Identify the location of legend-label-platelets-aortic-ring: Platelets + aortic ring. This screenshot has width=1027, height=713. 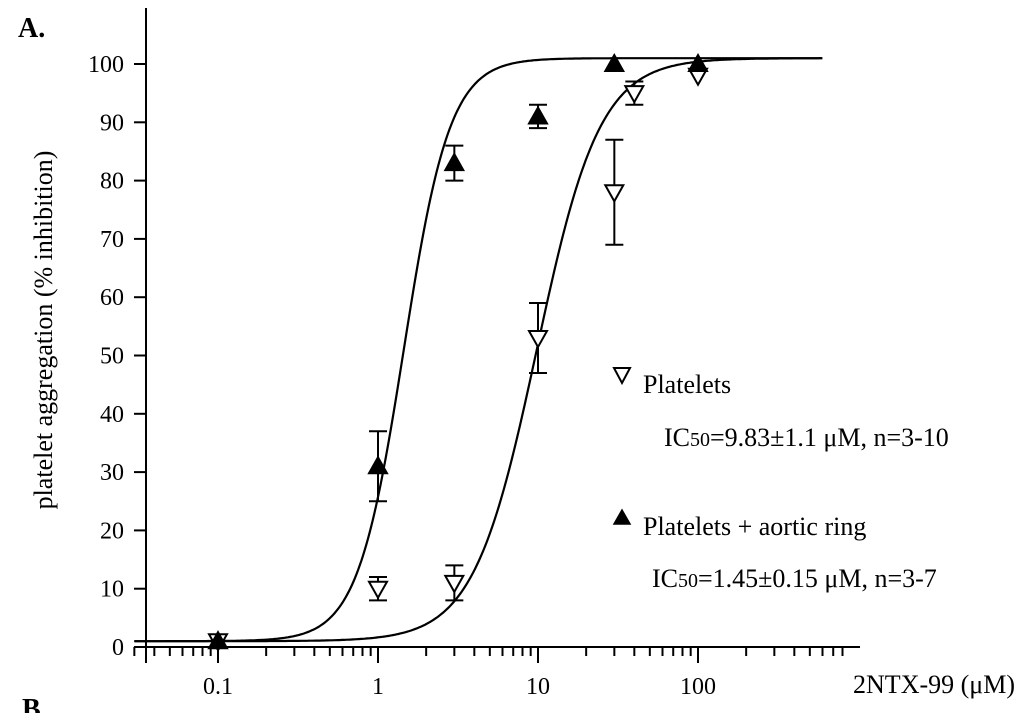
(754, 526).